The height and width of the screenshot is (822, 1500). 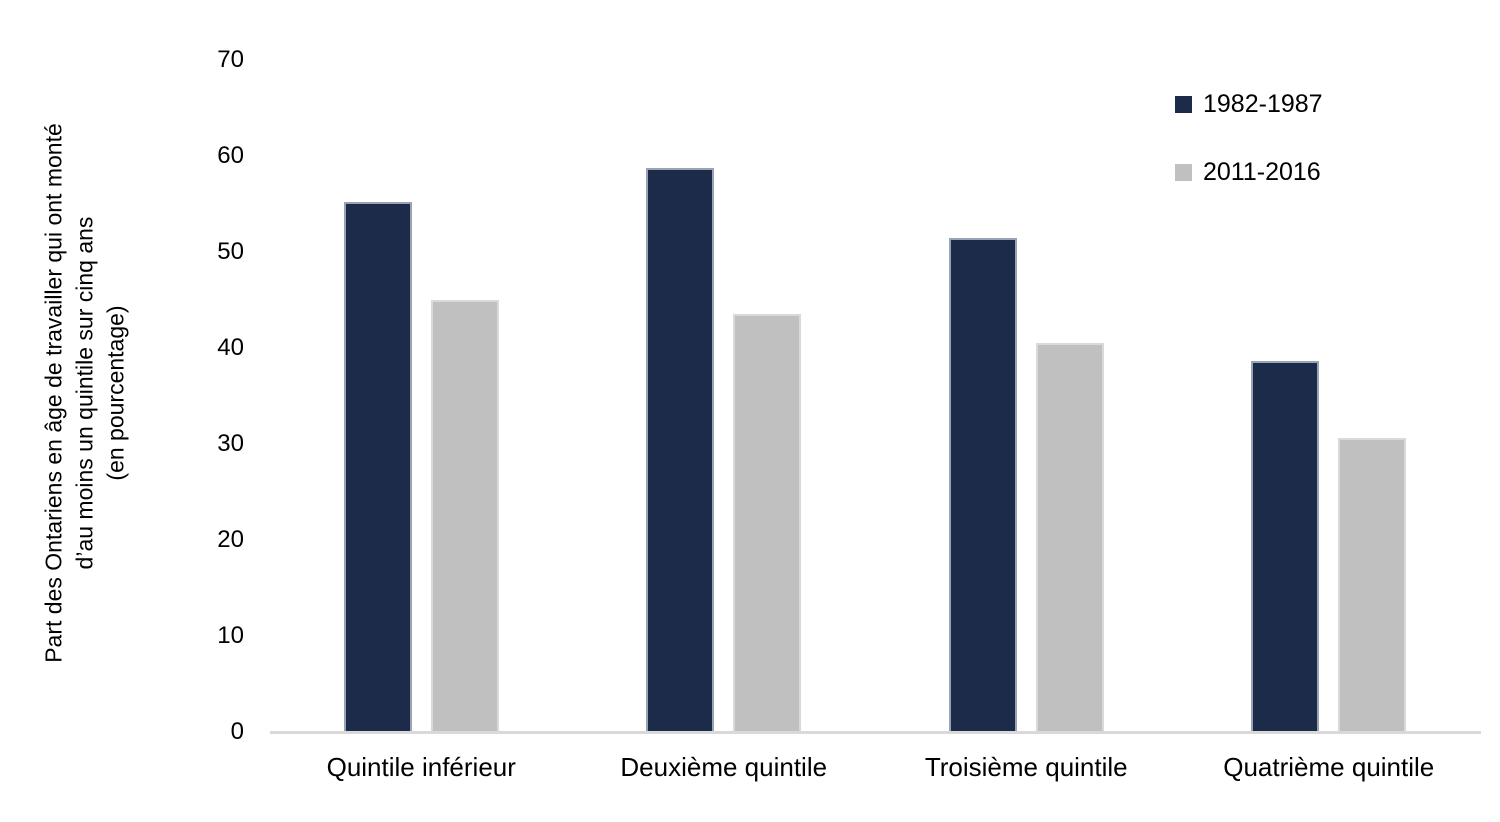 I want to click on legend-item-1982-1987: 1982-1987, so click(x=1249, y=103).